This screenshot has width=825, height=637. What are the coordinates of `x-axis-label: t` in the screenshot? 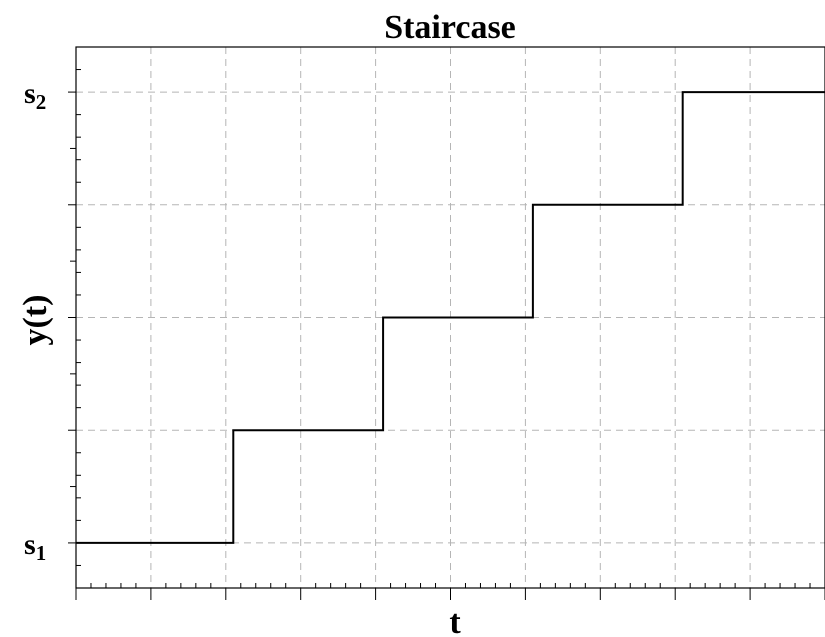 It's located at (455, 620).